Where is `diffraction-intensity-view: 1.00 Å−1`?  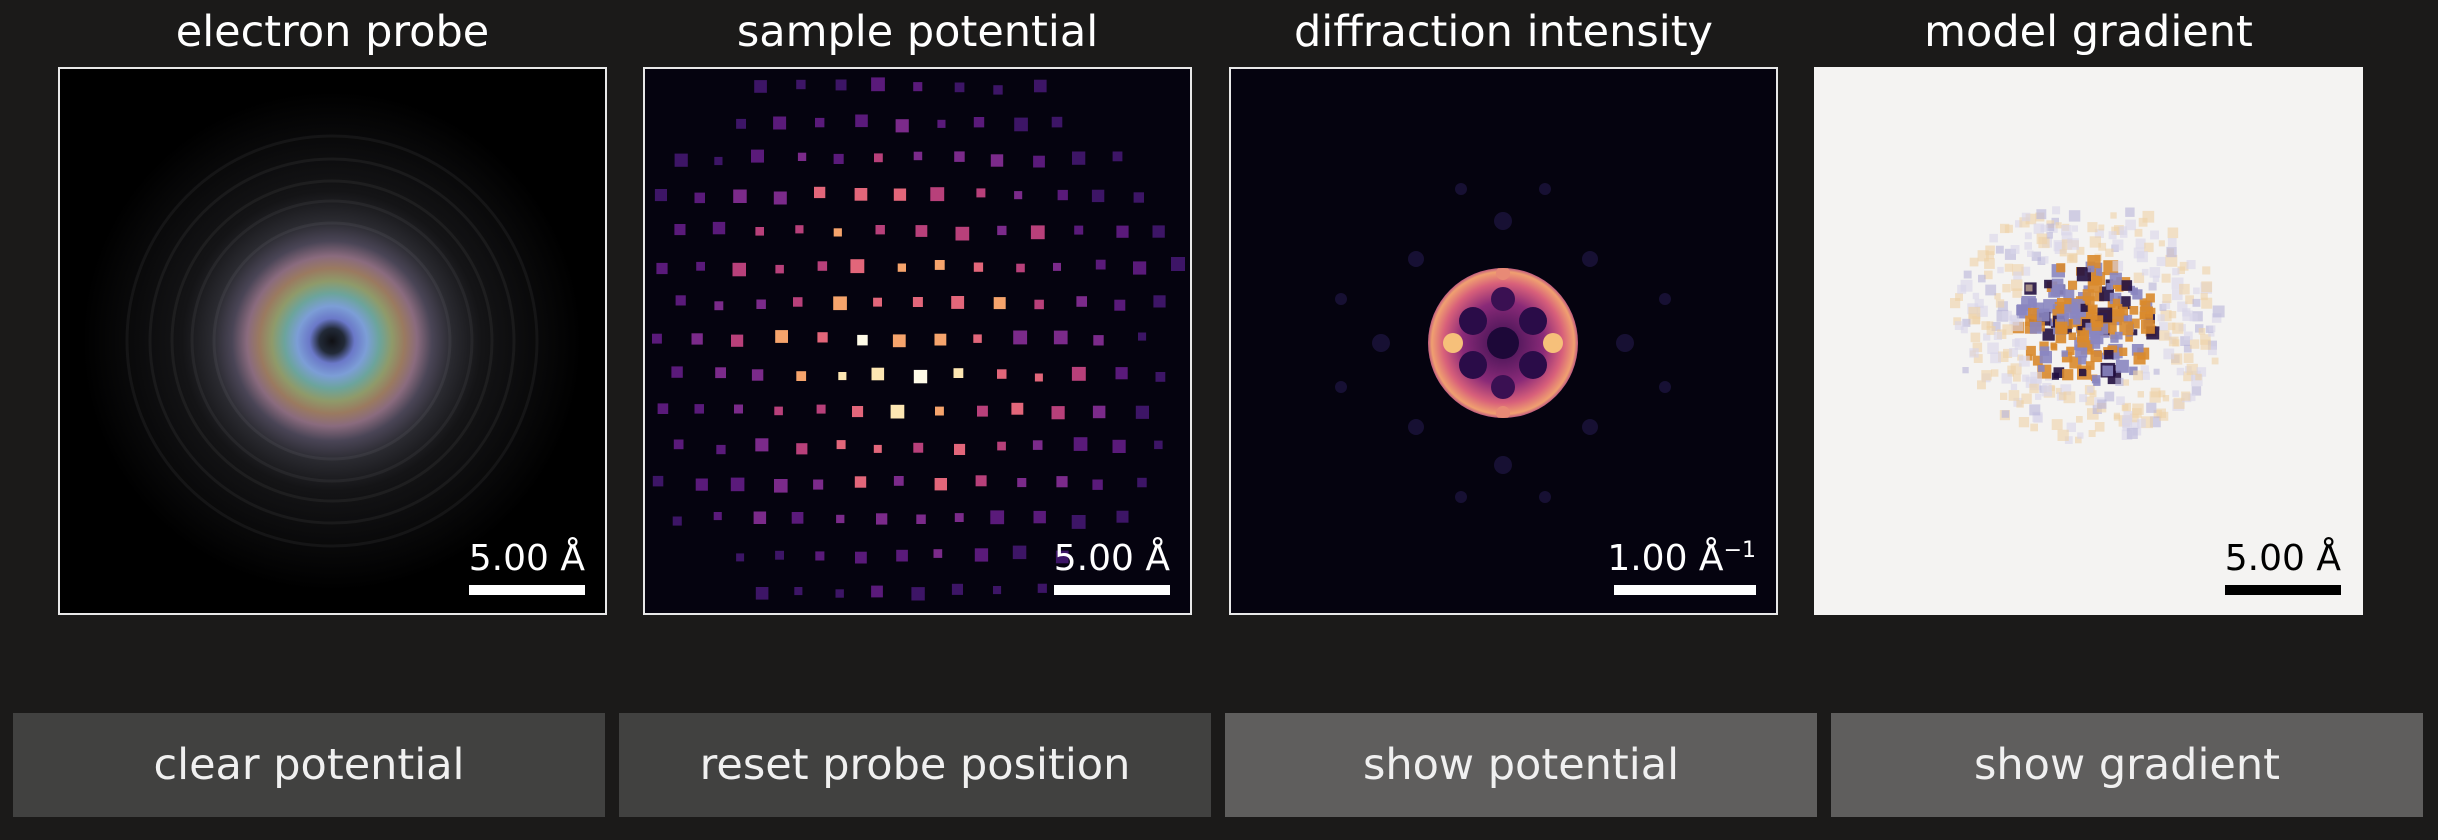 diffraction-intensity-view: 1.00 Å−1 is located at coordinates (1503, 341).